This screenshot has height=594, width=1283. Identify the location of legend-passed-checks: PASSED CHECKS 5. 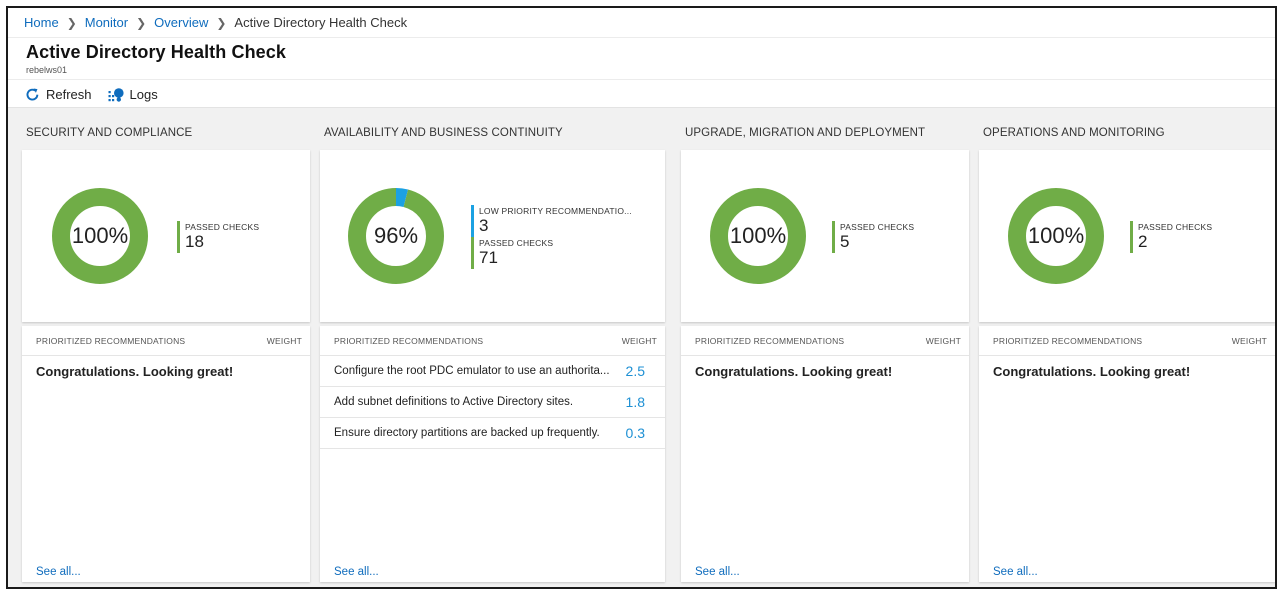
(873, 237).